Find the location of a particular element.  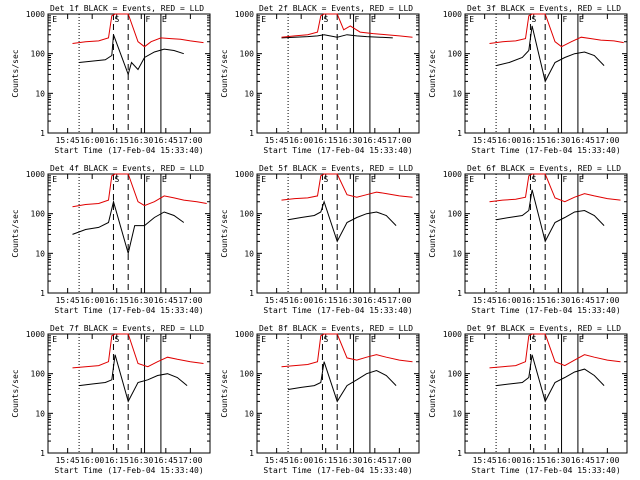

panel-title: Det 5f BLACK = Events, RED = LLD is located at coordinates (336, 168).